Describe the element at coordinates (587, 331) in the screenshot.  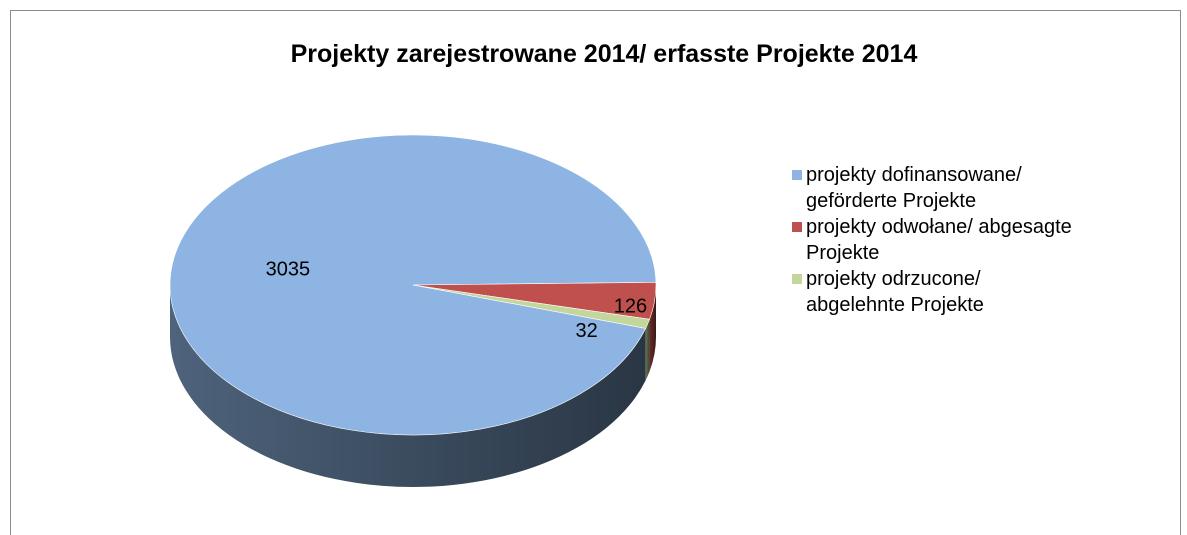
I see `data-label: 32` at that location.